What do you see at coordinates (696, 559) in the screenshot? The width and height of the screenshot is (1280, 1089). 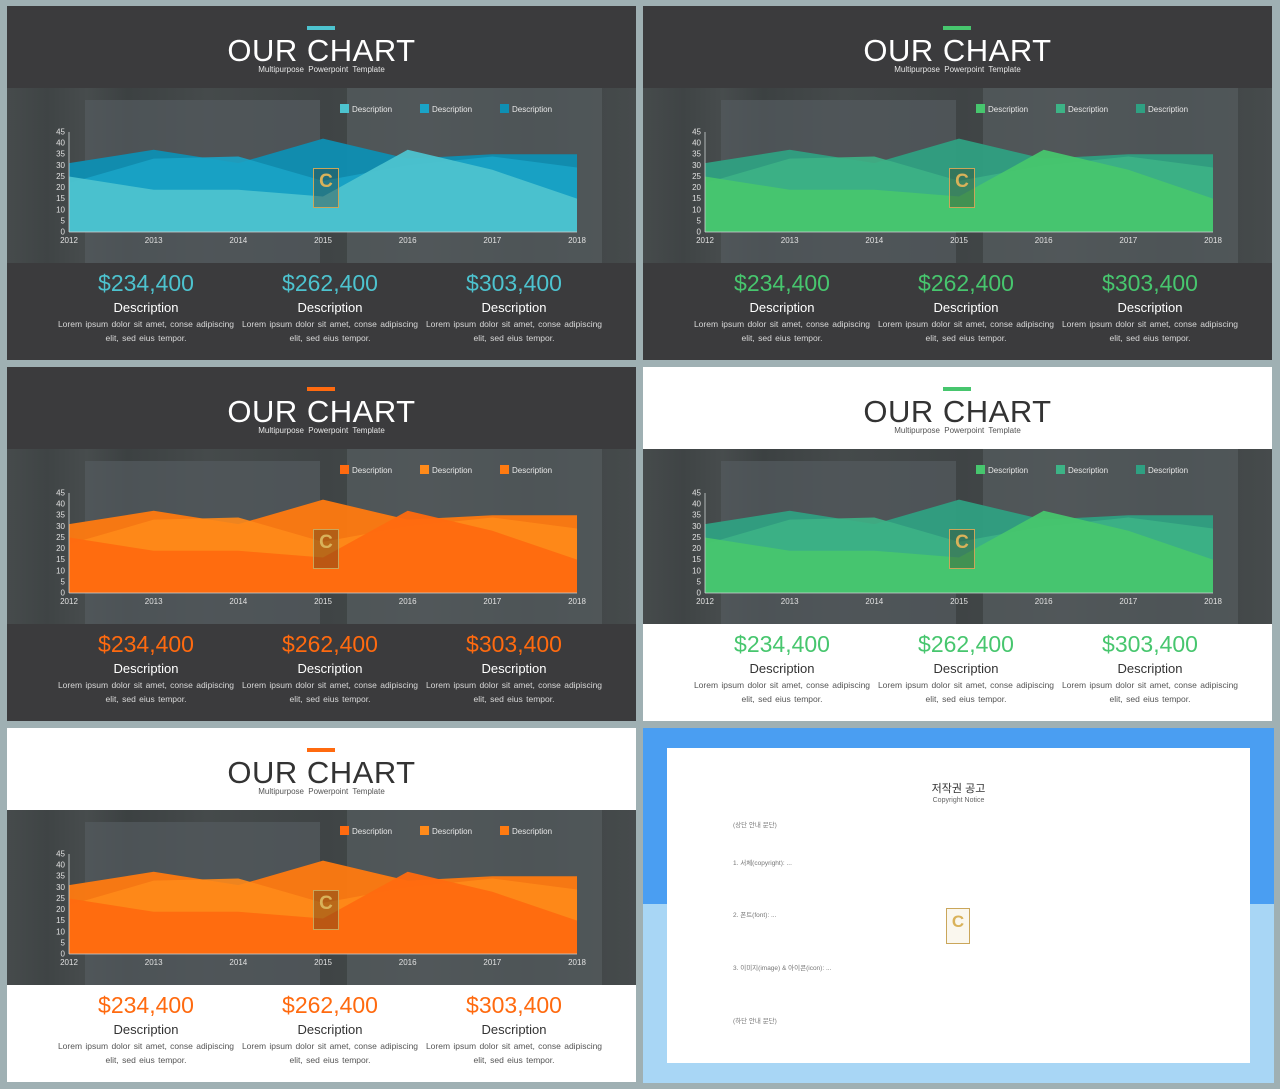 I see `y-tick-label: 15` at bounding box center [696, 559].